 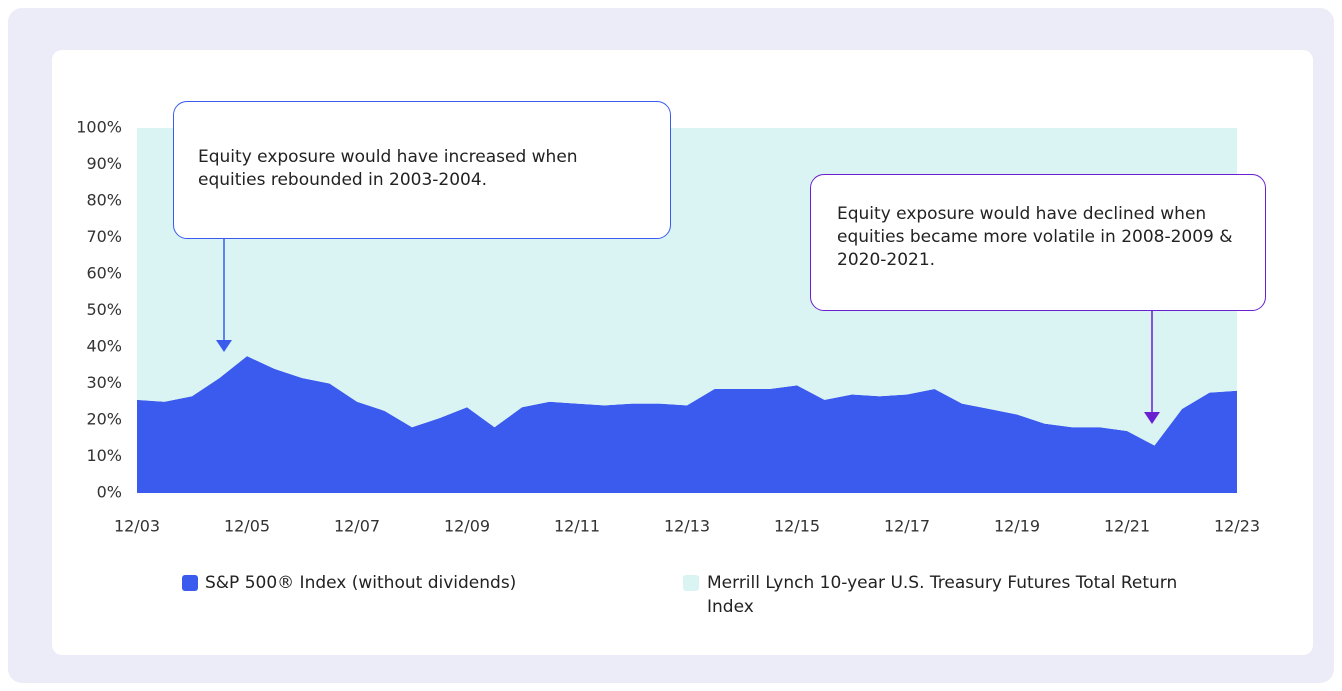 What do you see at coordinates (104, 309) in the screenshot?
I see `y-tick-label: 50%` at bounding box center [104, 309].